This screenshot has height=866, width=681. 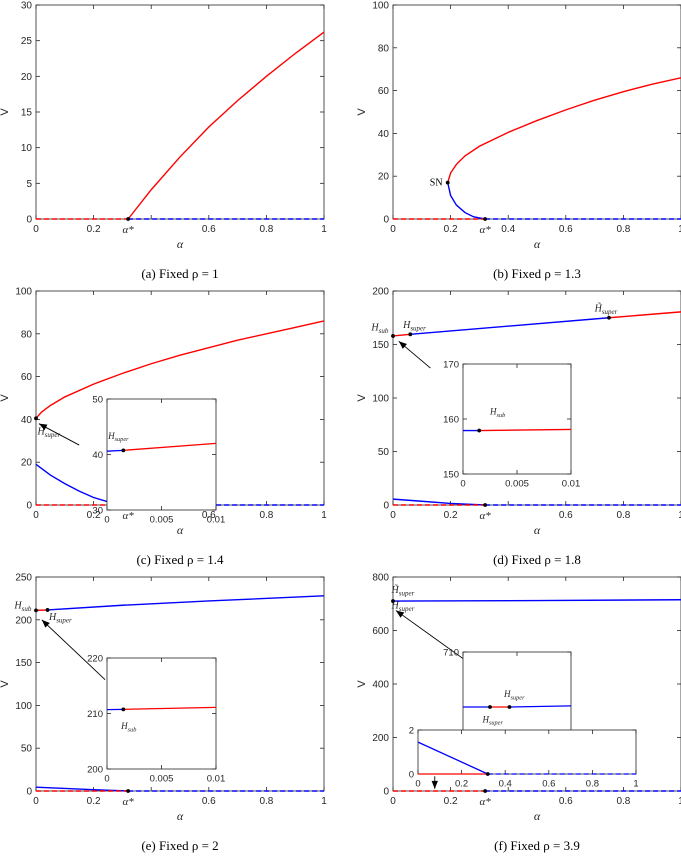 What do you see at coordinates (384, 48) in the screenshot?
I see `y-tick-label: 80` at bounding box center [384, 48].